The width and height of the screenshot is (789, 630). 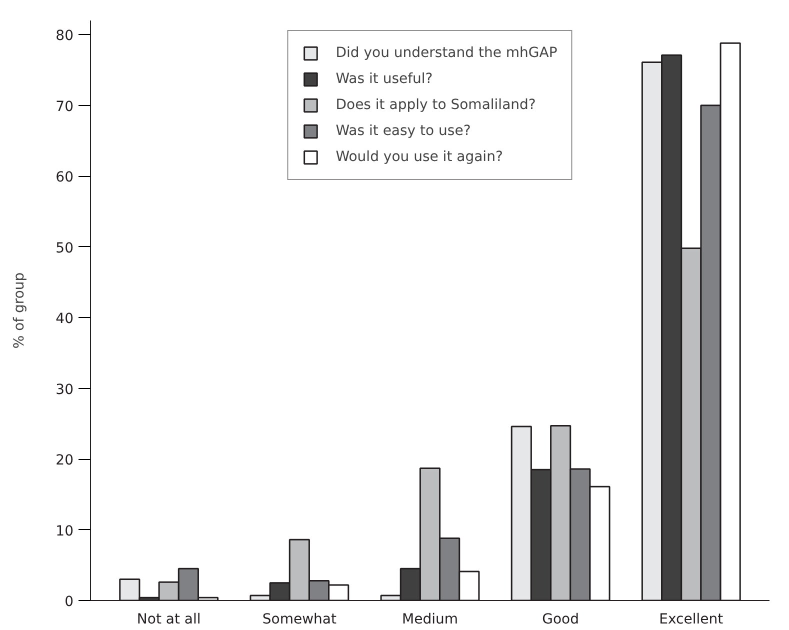 I want to click on y-tick-label: 40, so click(x=65, y=319).